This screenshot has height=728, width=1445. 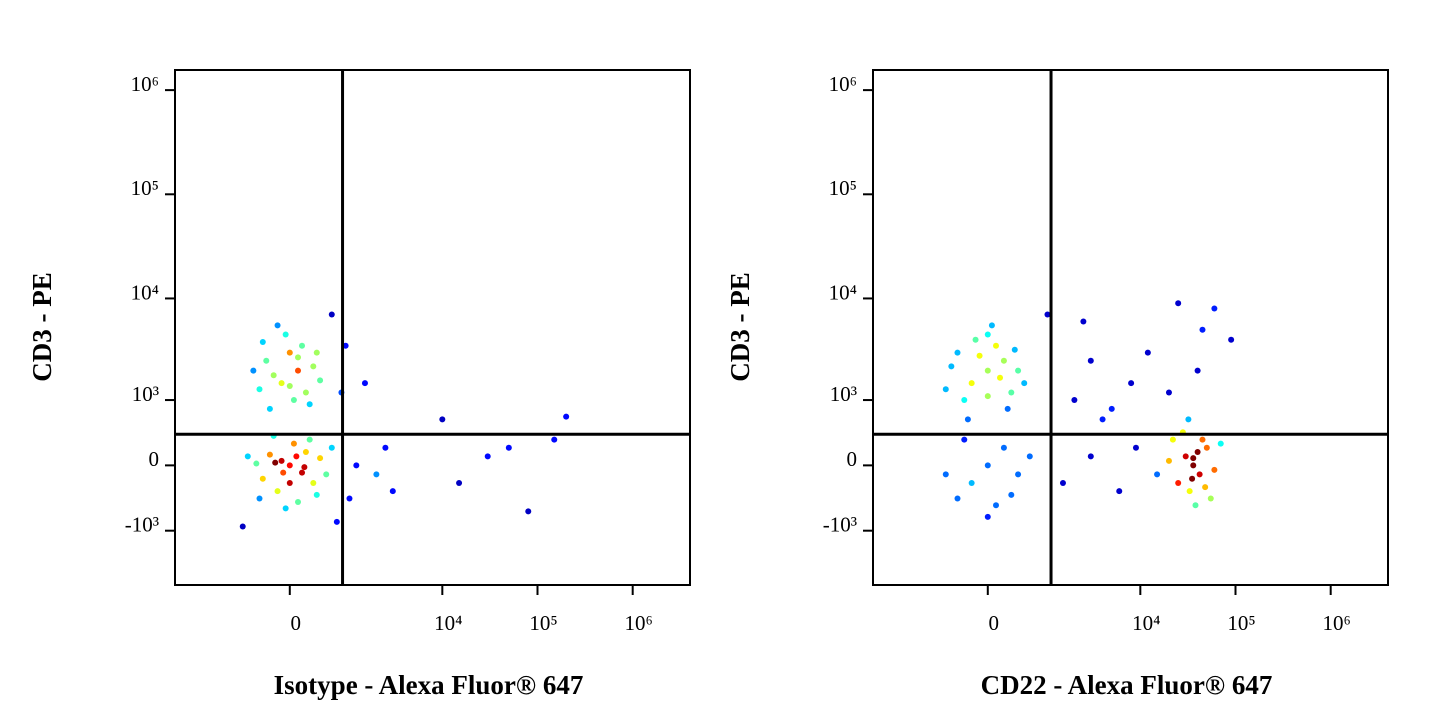 What do you see at coordinates (843, 188) in the screenshot?
I see `y-tick-label: 10⁵` at bounding box center [843, 188].